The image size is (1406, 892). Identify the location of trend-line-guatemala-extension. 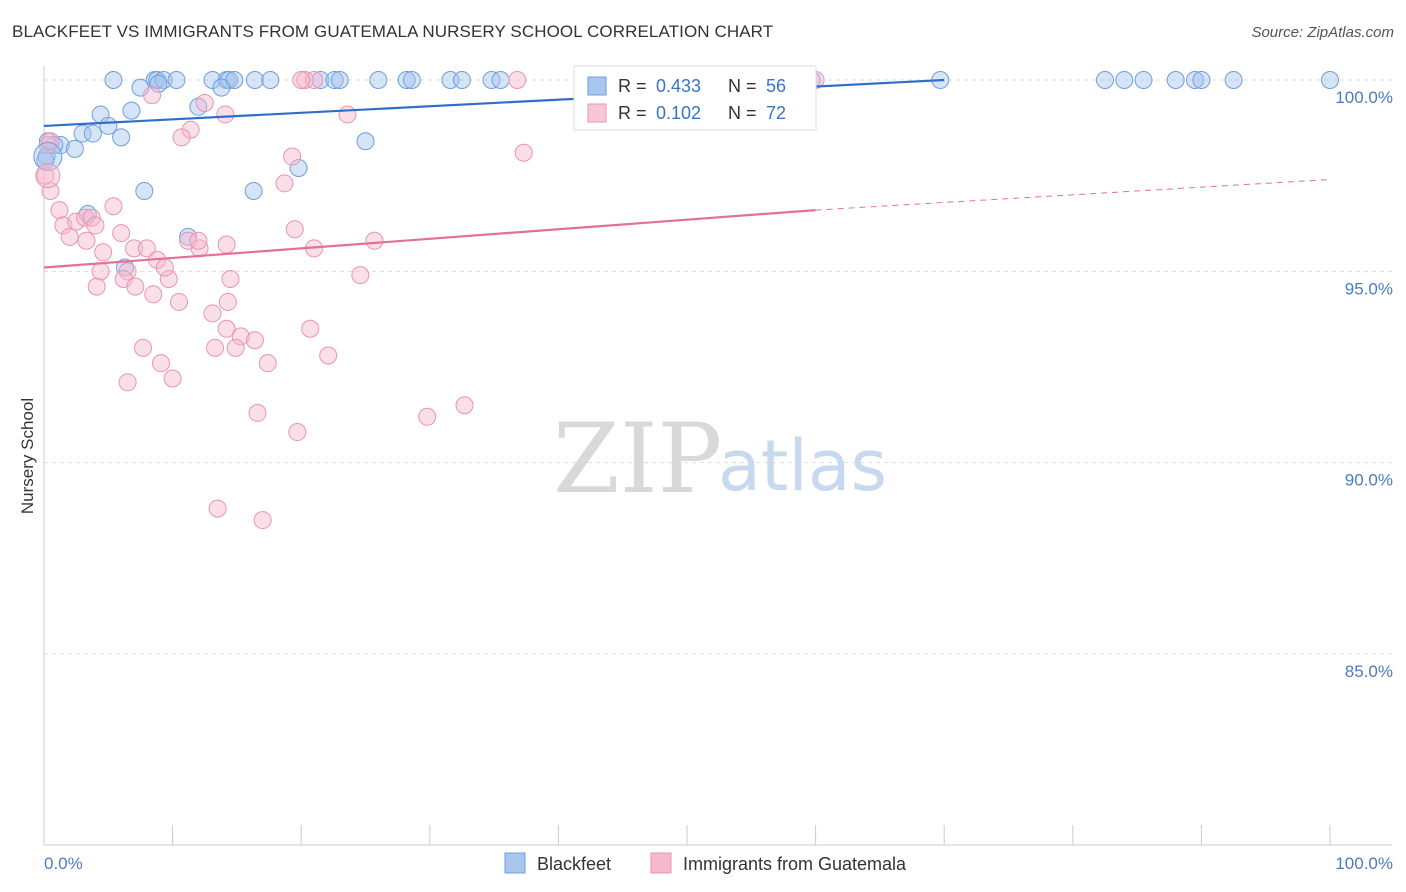
(1073, 194).